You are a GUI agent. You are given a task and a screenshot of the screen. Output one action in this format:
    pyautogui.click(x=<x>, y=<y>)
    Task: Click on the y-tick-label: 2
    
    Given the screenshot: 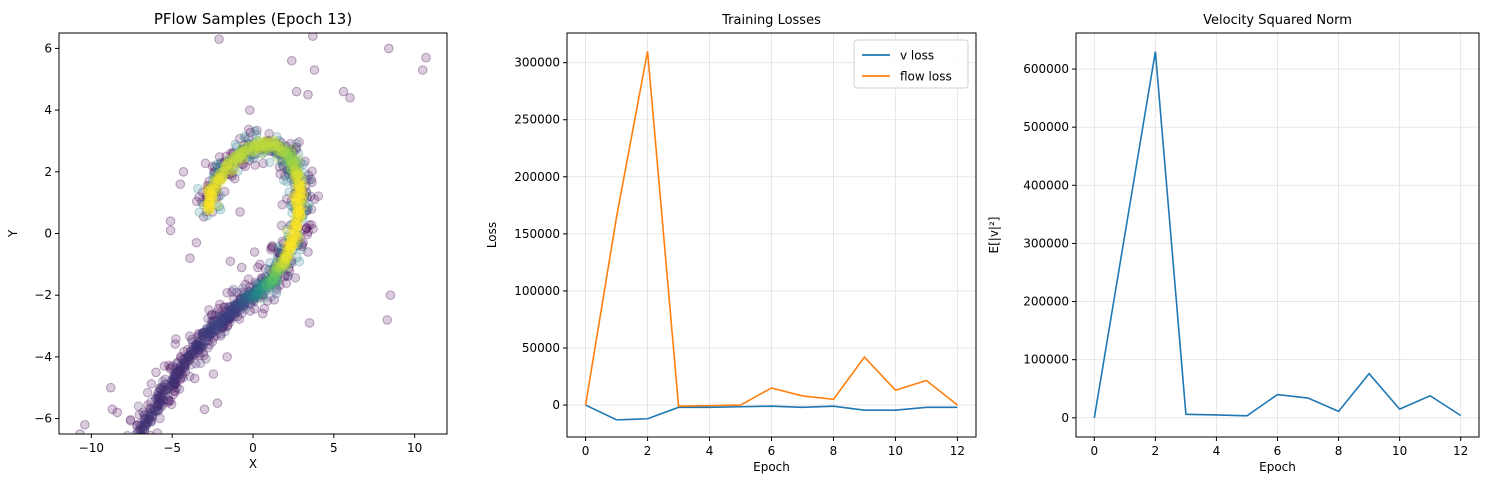 What is the action you would take?
    pyautogui.click(x=48, y=172)
    